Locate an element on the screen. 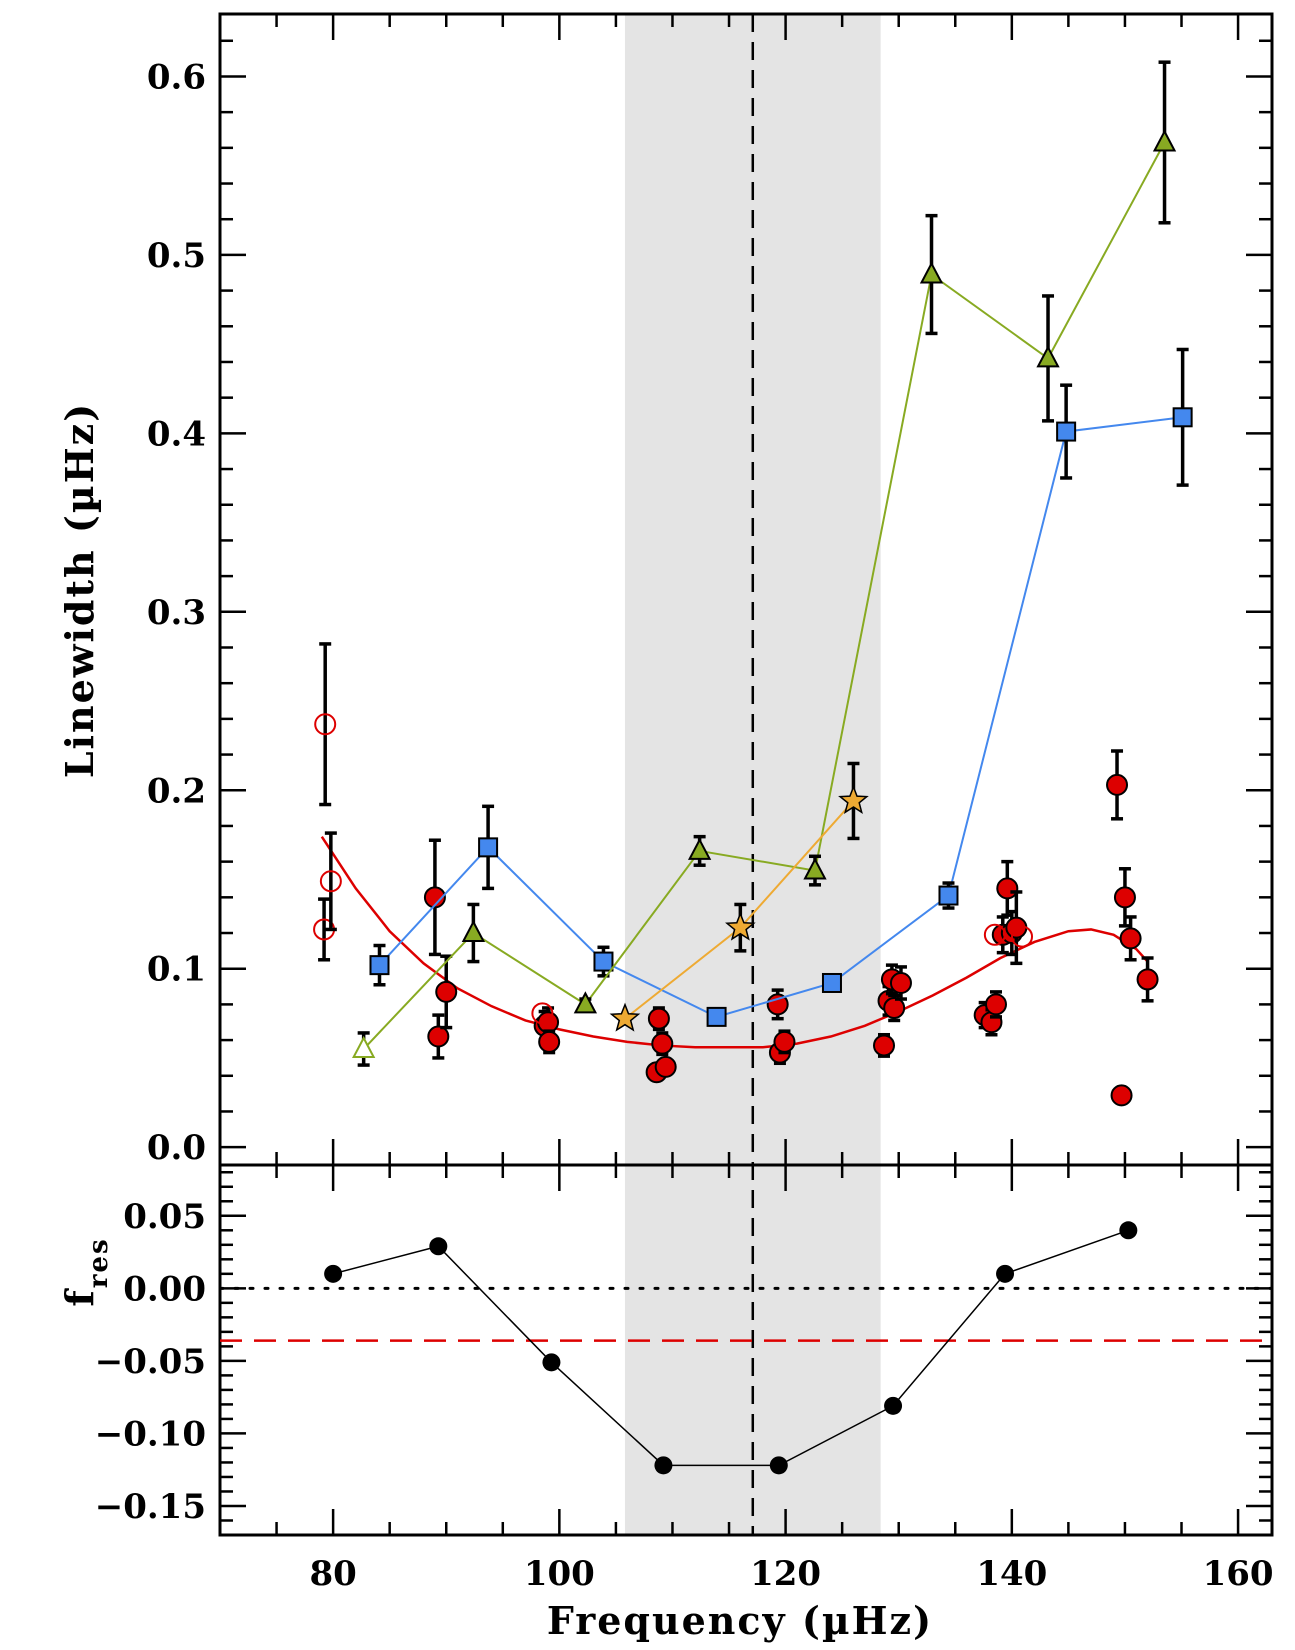 This screenshot has height=1650, width=1295. fit-curve is located at coordinates (734, 942).